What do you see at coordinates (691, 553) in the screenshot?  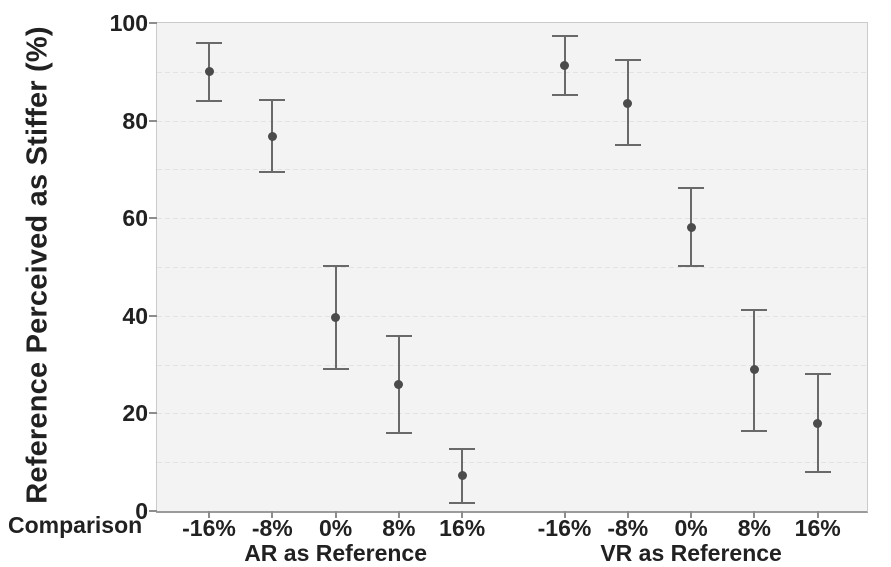 I see `group-axis-label-1: VR as Reference` at bounding box center [691, 553].